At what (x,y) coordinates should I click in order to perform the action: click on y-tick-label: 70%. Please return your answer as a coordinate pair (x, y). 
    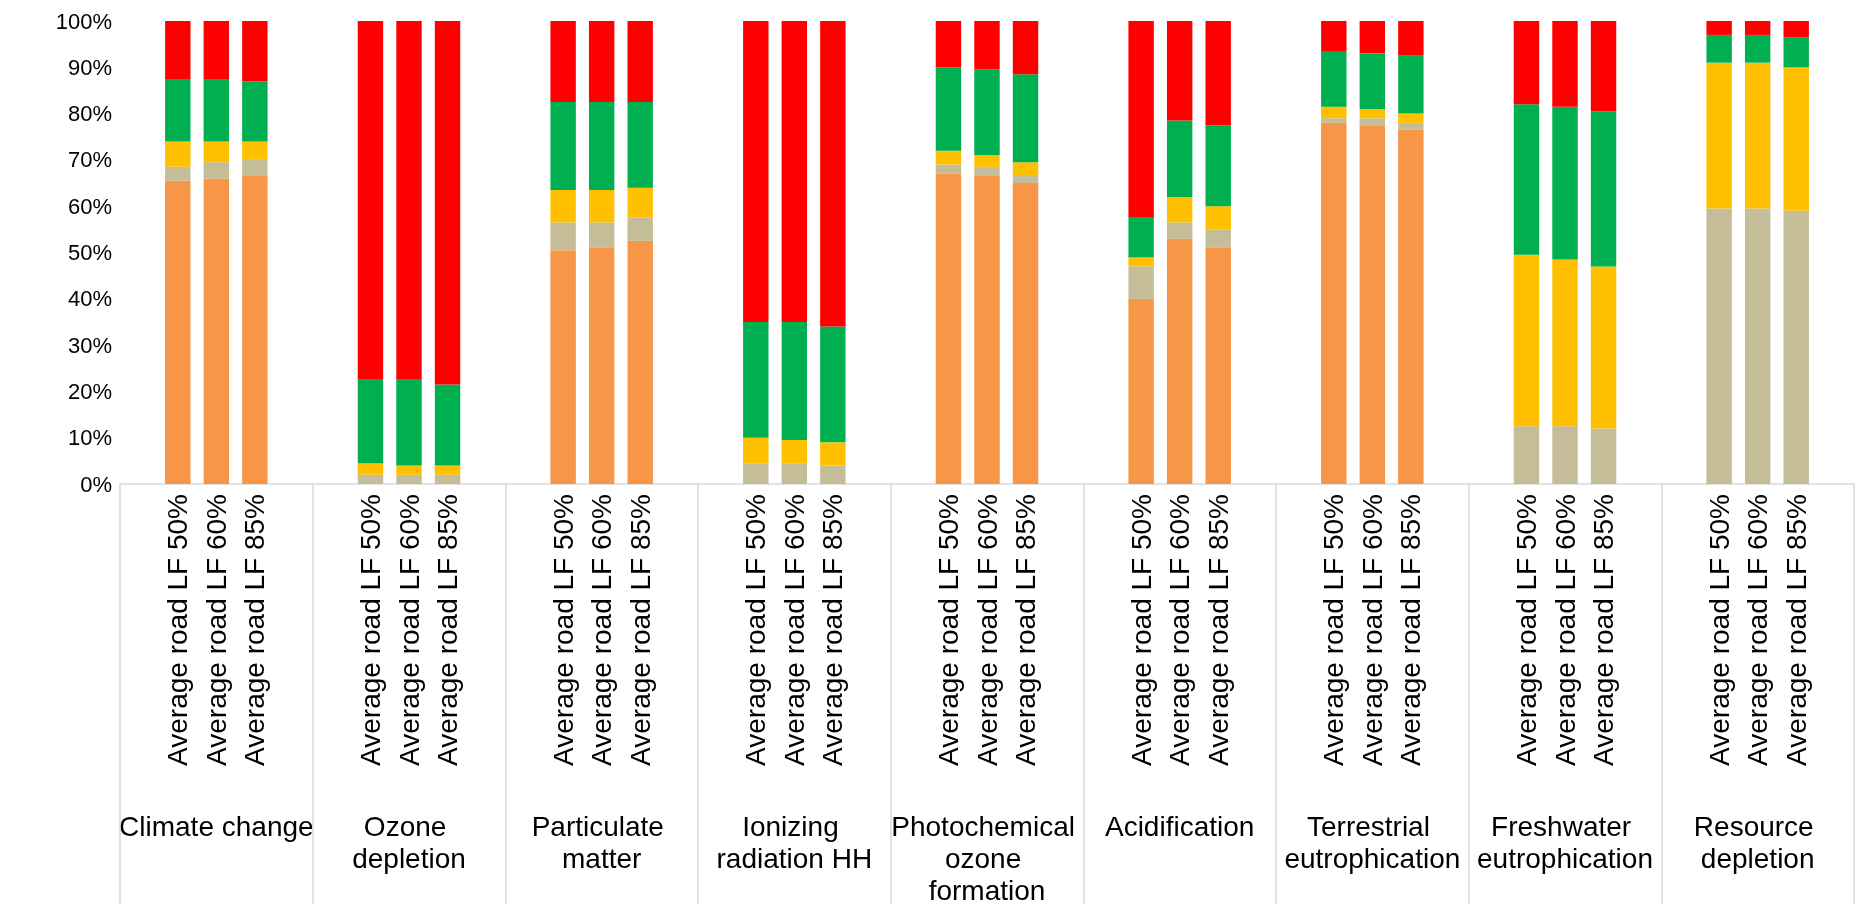
    Looking at the image, I should click on (89, 160).